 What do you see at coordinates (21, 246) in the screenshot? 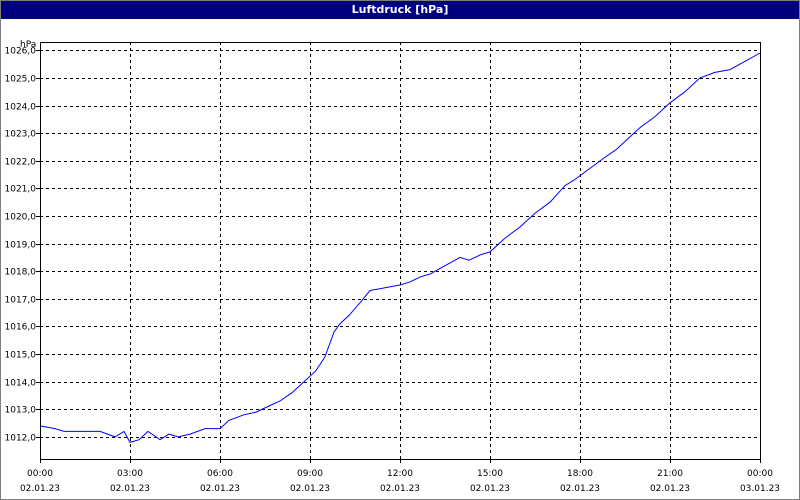
I see `y-tick-label: 1019,0` at bounding box center [21, 246].